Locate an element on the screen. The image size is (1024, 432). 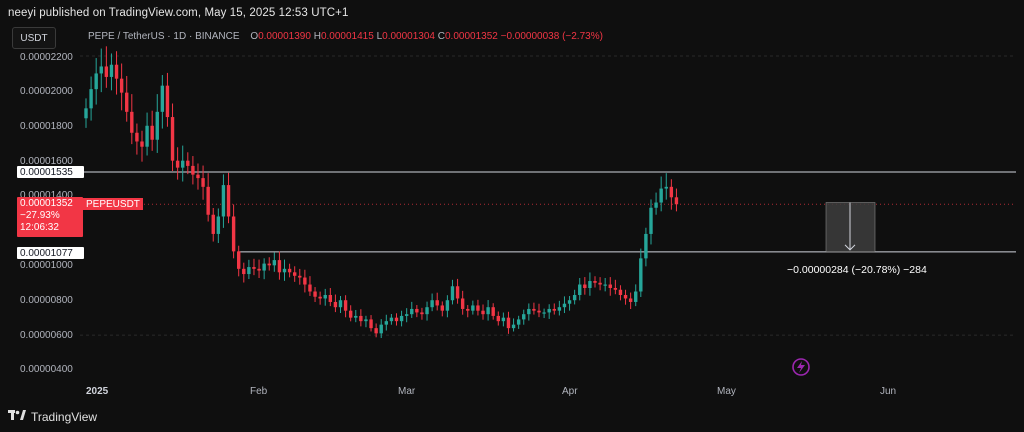
measure-tool is located at coordinates (850, 227).